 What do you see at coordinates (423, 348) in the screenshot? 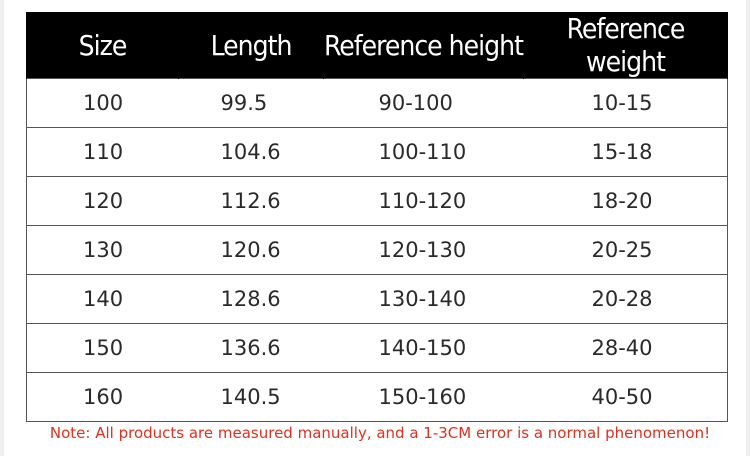
I see `cell-reference-height: 140-150` at bounding box center [423, 348].